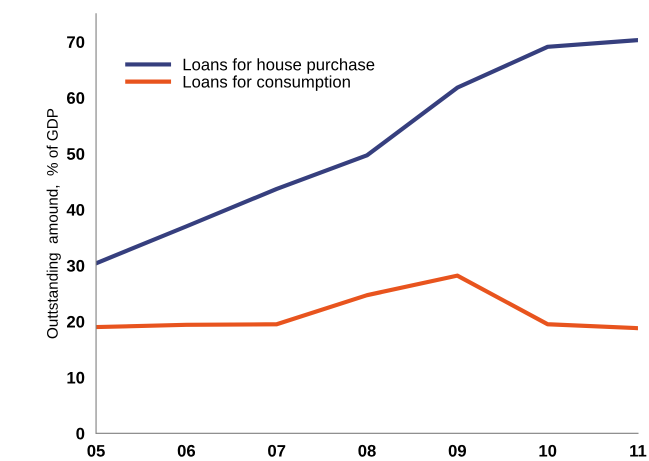 The height and width of the screenshot is (461, 649). Describe the element at coordinates (457, 450) in the screenshot. I see `x-tick-label: 09` at that location.